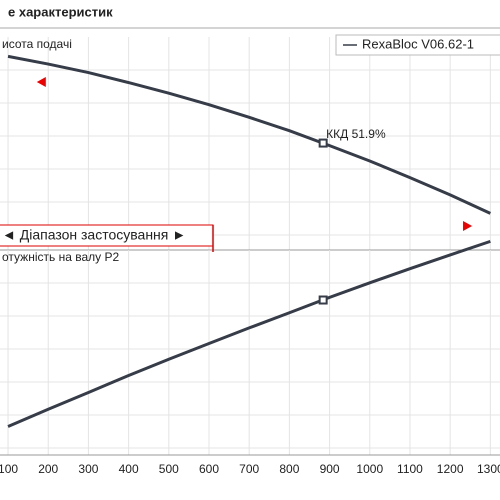 Image resolution: width=500 pixels, height=500 pixels. I want to click on y-axis-label: отужність на валу P2, so click(60, 257).